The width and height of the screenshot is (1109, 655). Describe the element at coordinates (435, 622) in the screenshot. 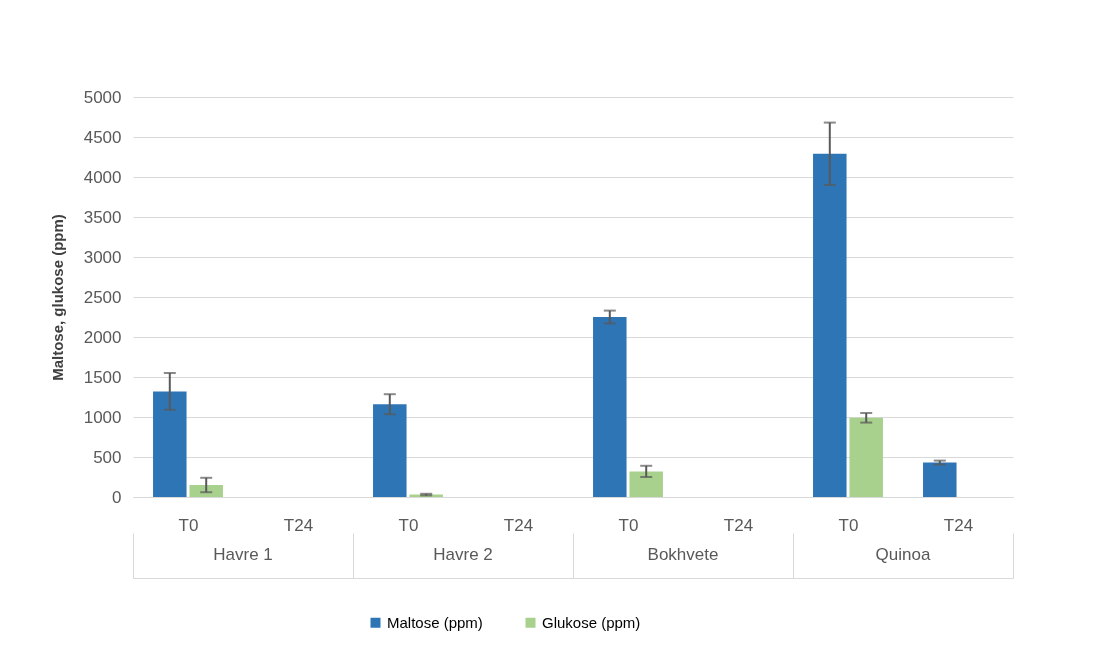

I see `legend-label: Maltose (ppm)` at that location.